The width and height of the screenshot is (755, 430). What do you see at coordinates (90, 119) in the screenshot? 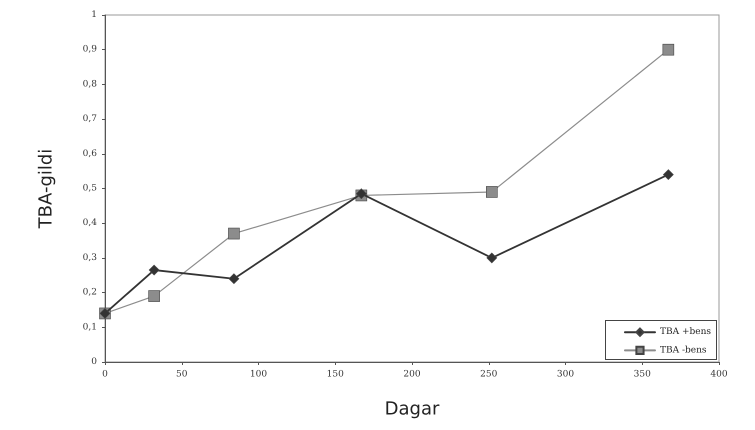
I see `y-tick-label: 0,7` at bounding box center [90, 119].